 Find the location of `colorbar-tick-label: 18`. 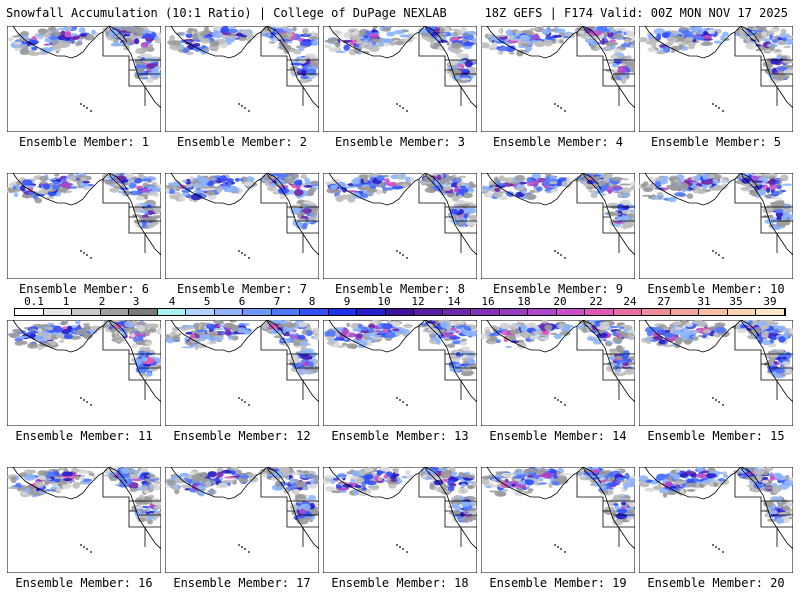

colorbar-tick-label: 18 is located at coordinates (524, 301).